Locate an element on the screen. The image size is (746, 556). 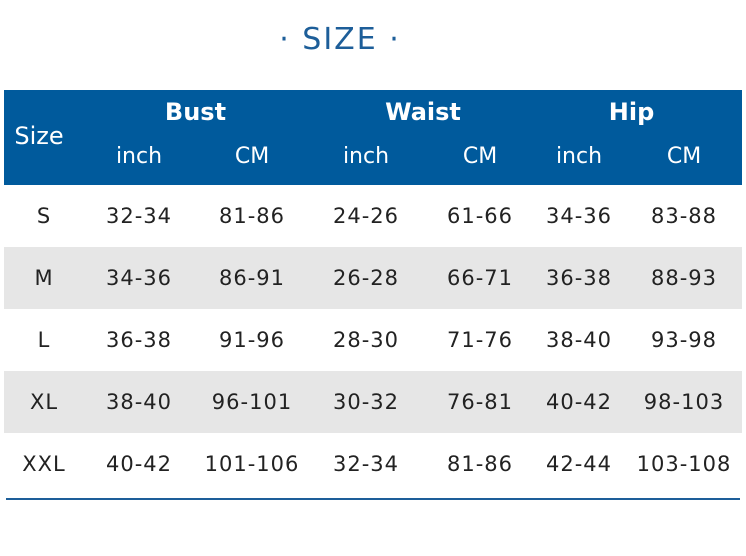
table-cell: XXL is located at coordinates (44, 464).